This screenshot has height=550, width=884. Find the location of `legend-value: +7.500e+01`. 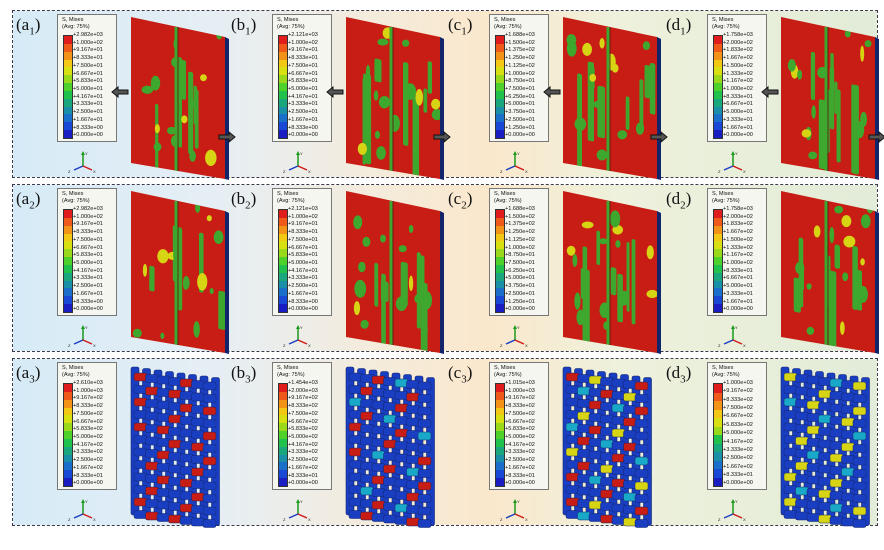

legend-value: +7.500e+01 is located at coordinates (520, 89).